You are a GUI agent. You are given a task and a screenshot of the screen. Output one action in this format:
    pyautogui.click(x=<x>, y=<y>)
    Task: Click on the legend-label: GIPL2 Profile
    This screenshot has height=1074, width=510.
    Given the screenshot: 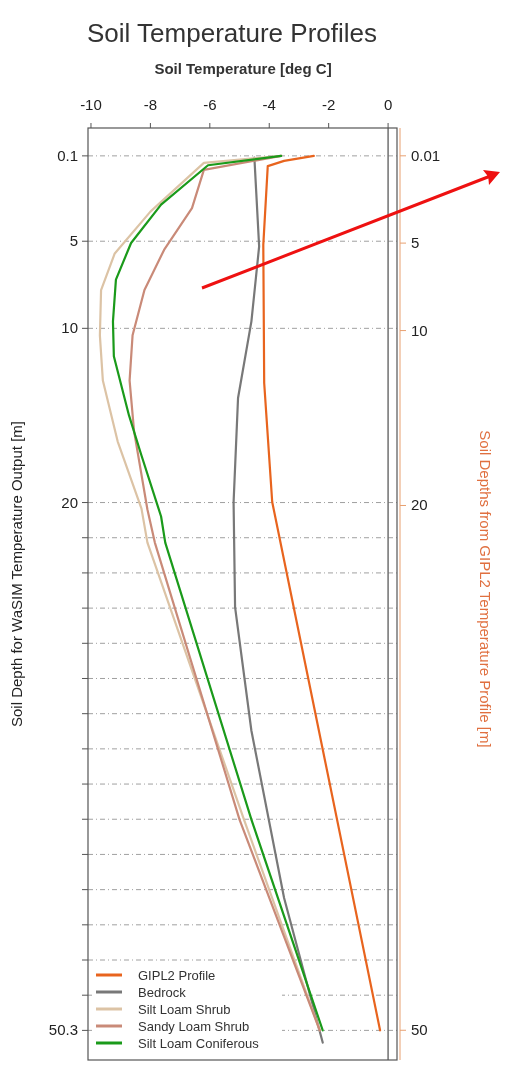 What is the action you would take?
    pyautogui.click(x=177, y=975)
    